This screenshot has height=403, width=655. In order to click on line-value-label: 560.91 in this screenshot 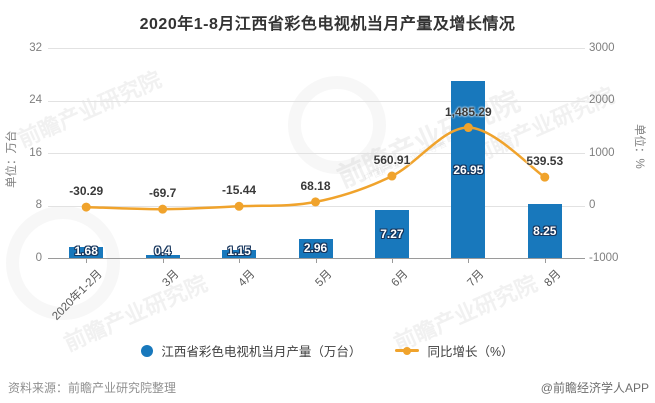, I will do `click(392, 160)`.